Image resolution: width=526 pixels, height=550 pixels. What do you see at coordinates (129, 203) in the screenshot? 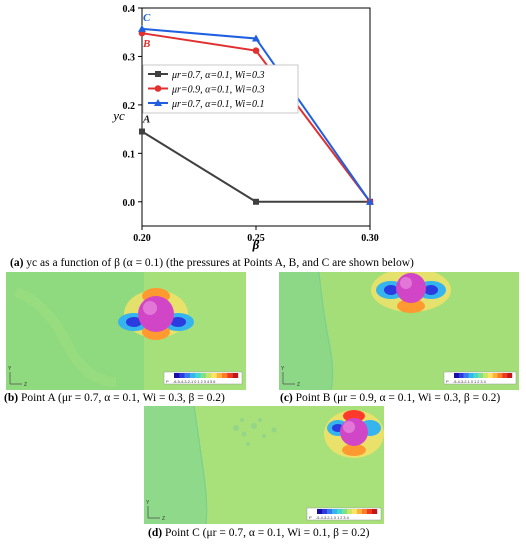
I see `y-tick-label: 0.0` at bounding box center [129, 203].